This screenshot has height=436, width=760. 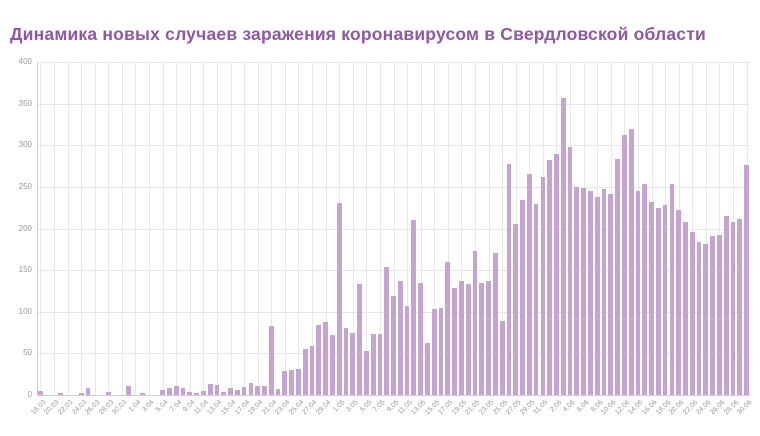 What do you see at coordinates (135, 406) in the screenshot?
I see `x-tick-label: 1.04` at bounding box center [135, 406].